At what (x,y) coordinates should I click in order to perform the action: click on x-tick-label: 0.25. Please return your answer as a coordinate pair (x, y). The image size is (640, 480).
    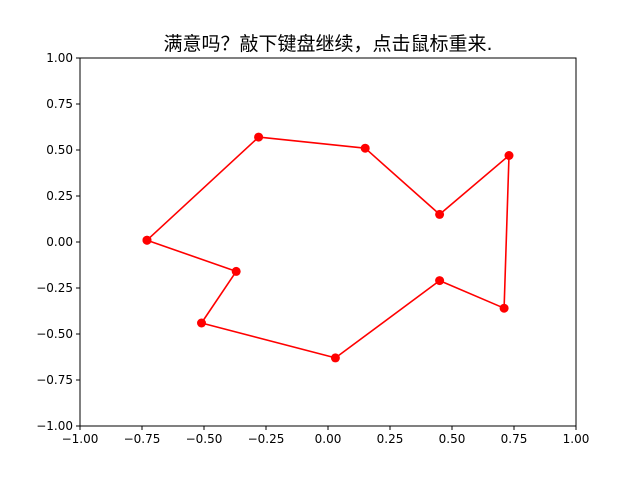
    Looking at the image, I should click on (390, 439).